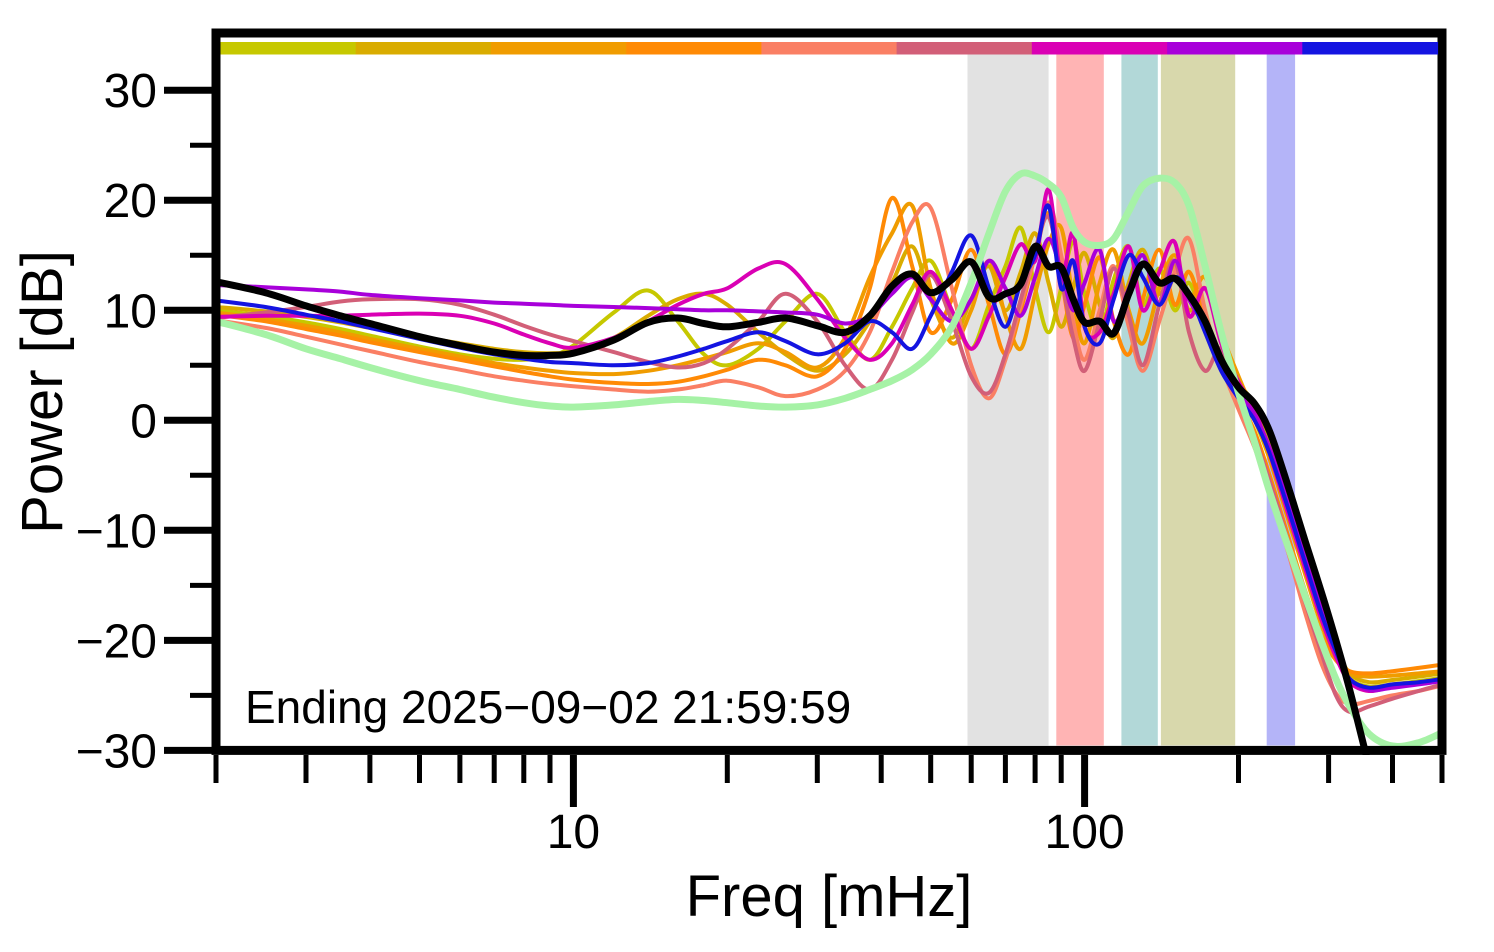 This screenshot has width=1494, height=952. What do you see at coordinates (116, 531) in the screenshot?
I see `y-tick-label: −10` at bounding box center [116, 531].